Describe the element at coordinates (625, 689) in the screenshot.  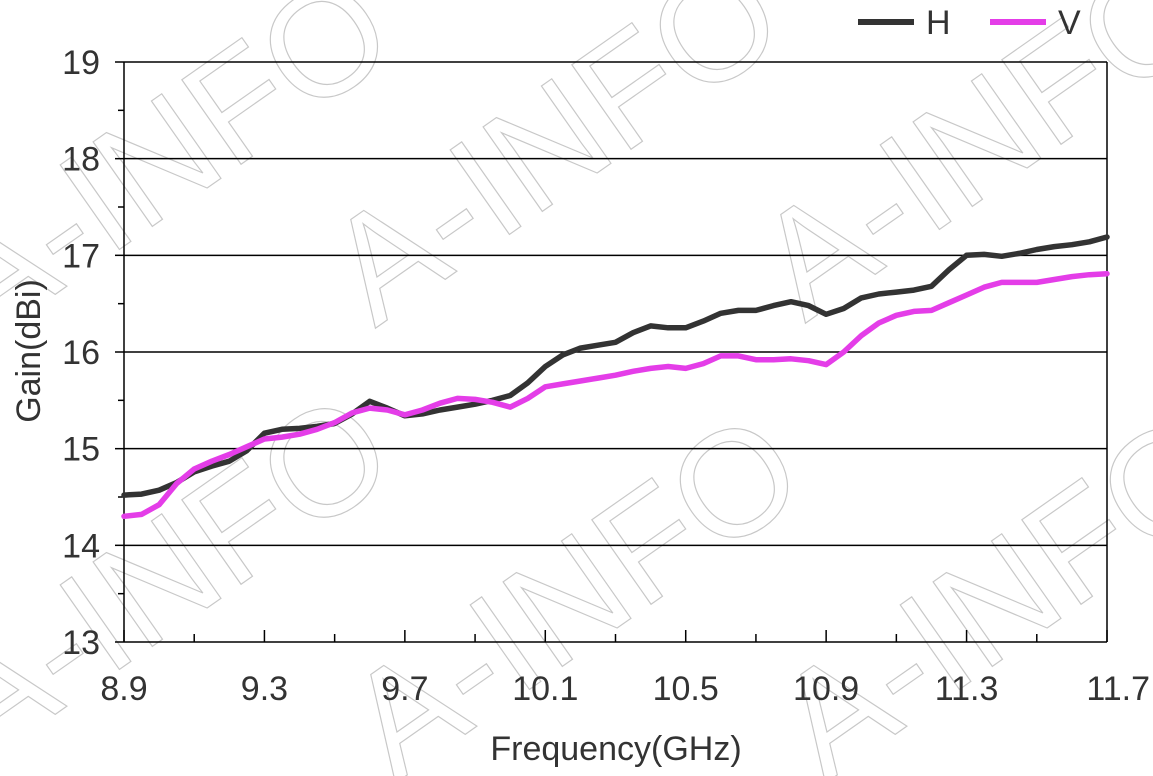
I see `x-tick-labels: 8.9 9.3 9.7 10.1 10.5 10.9 11.3 11.7` at that location.